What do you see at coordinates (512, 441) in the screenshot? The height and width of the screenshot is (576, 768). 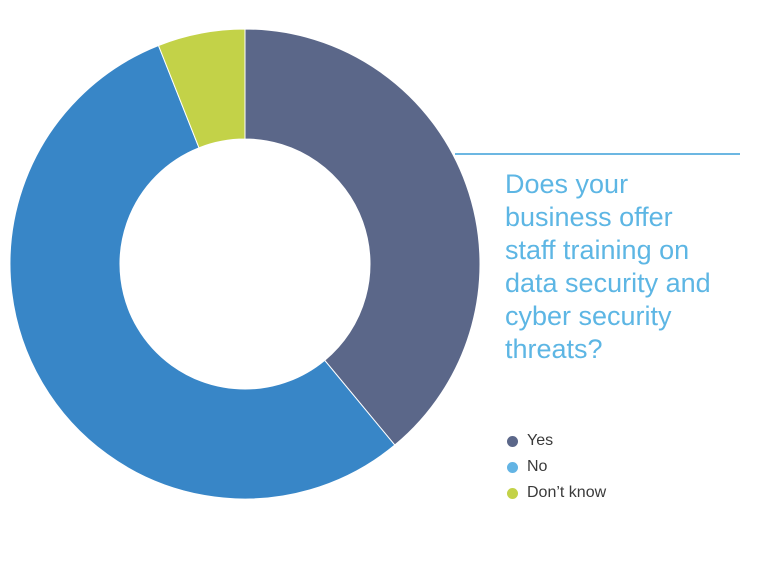 I see `legend-swatch-yes` at bounding box center [512, 441].